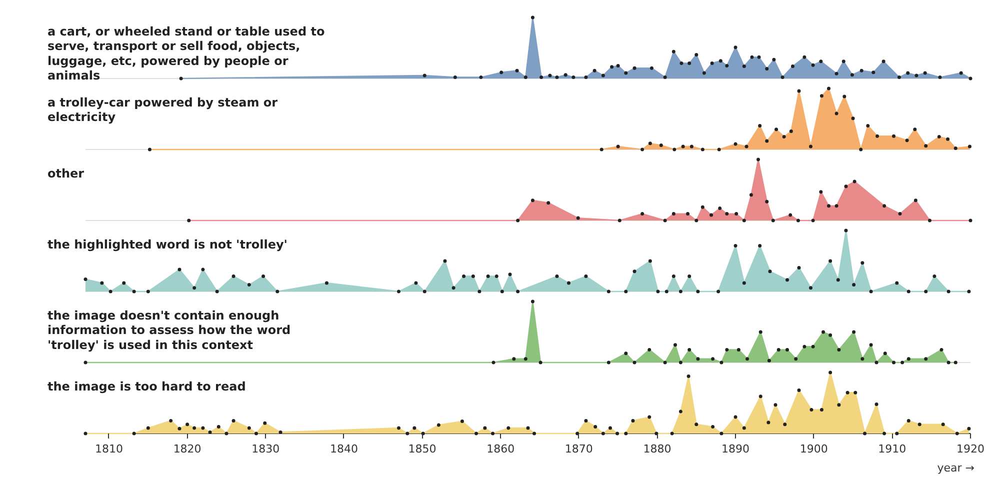  I want to click on x-tick-label: 1850, so click(422, 449).